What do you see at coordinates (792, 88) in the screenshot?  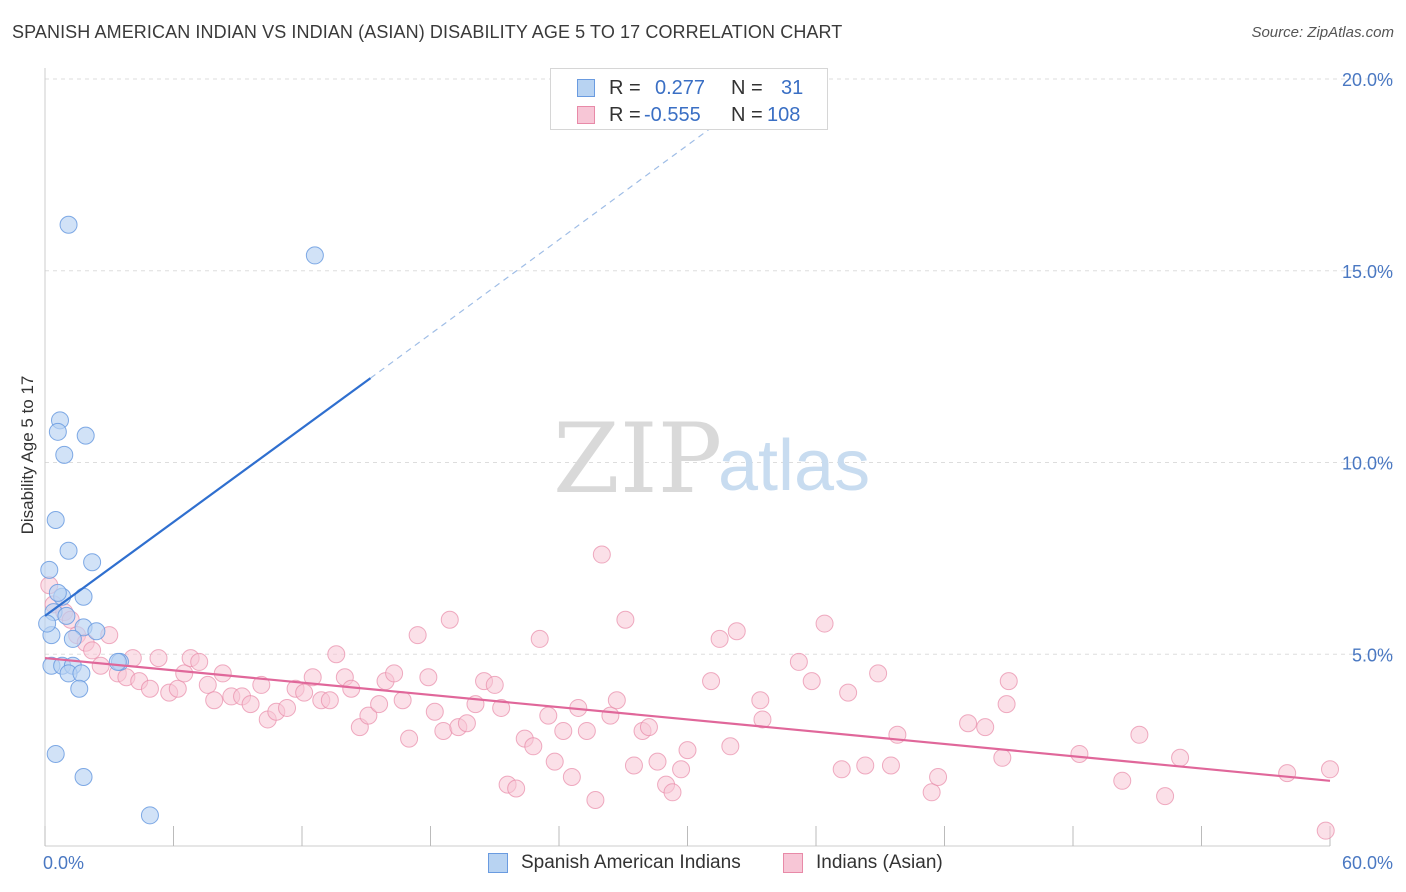 I see `legend-n-value: 31` at bounding box center [792, 88].